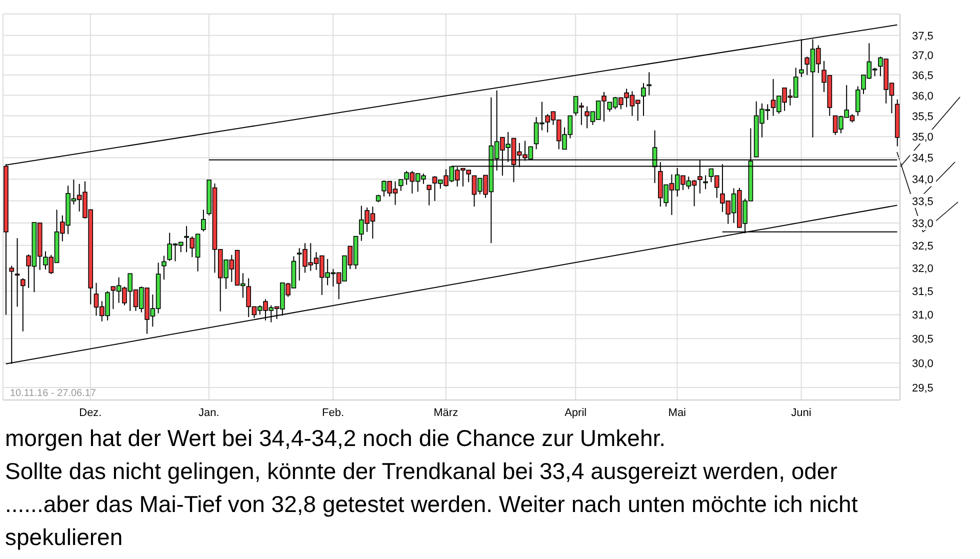 This screenshot has height=559, width=980. Describe the element at coordinates (923, 340) in the screenshot. I see `y-tick-label: 30,5` at that location.